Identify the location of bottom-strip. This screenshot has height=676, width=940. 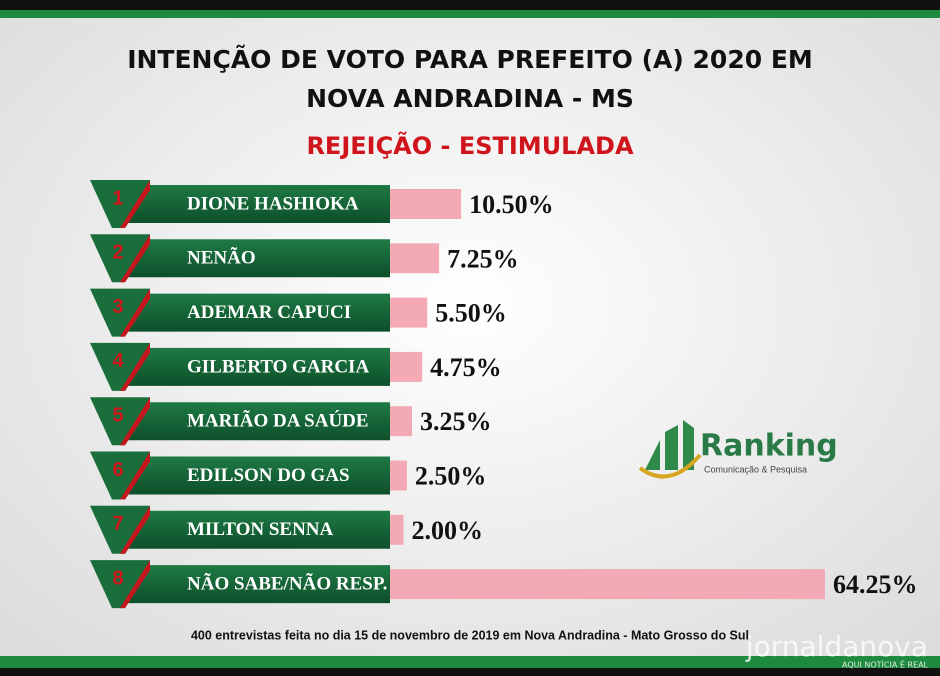
(470, 672).